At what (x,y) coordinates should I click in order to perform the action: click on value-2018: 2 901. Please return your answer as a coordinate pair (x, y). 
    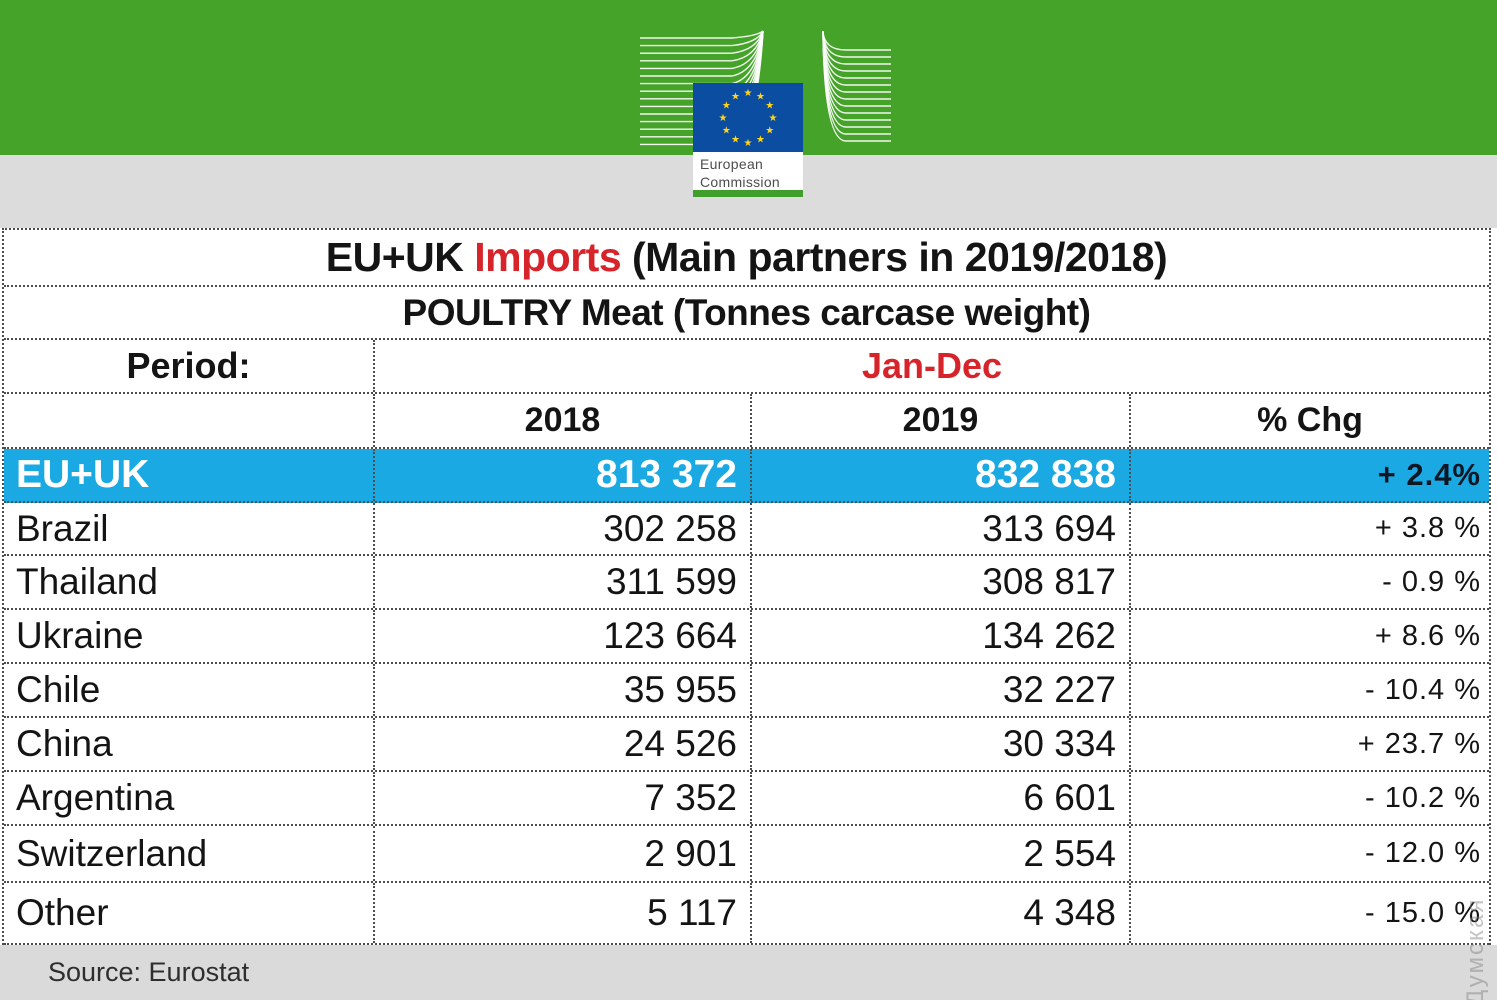
    Looking at the image, I should click on (563, 853).